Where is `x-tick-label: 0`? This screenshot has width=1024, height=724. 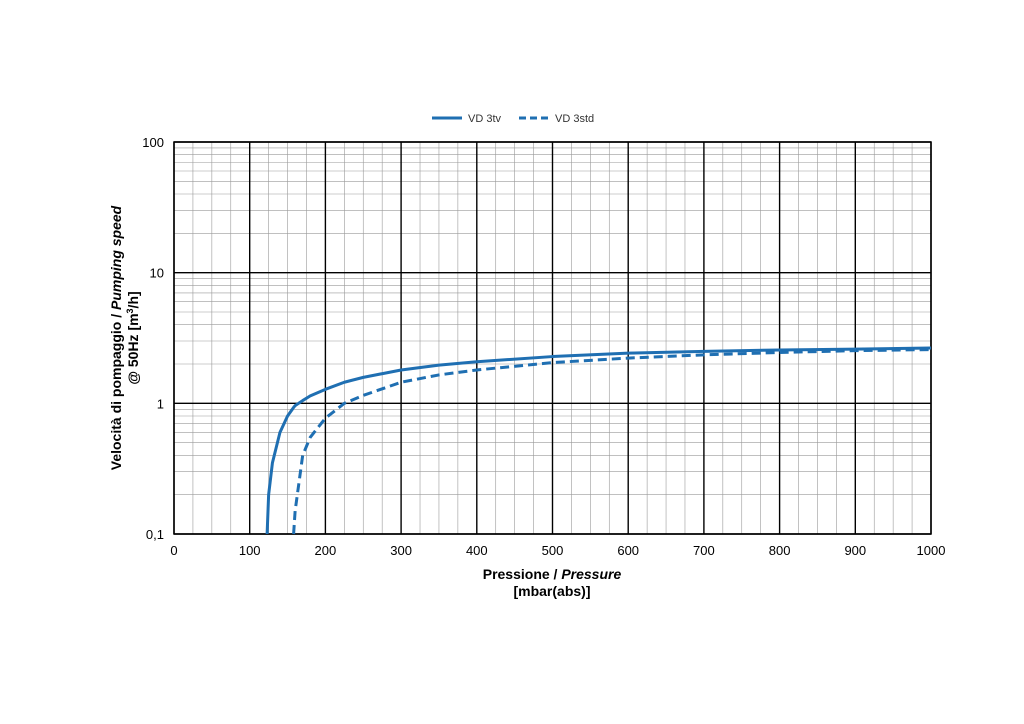
x-tick-label: 0 is located at coordinates (173, 550).